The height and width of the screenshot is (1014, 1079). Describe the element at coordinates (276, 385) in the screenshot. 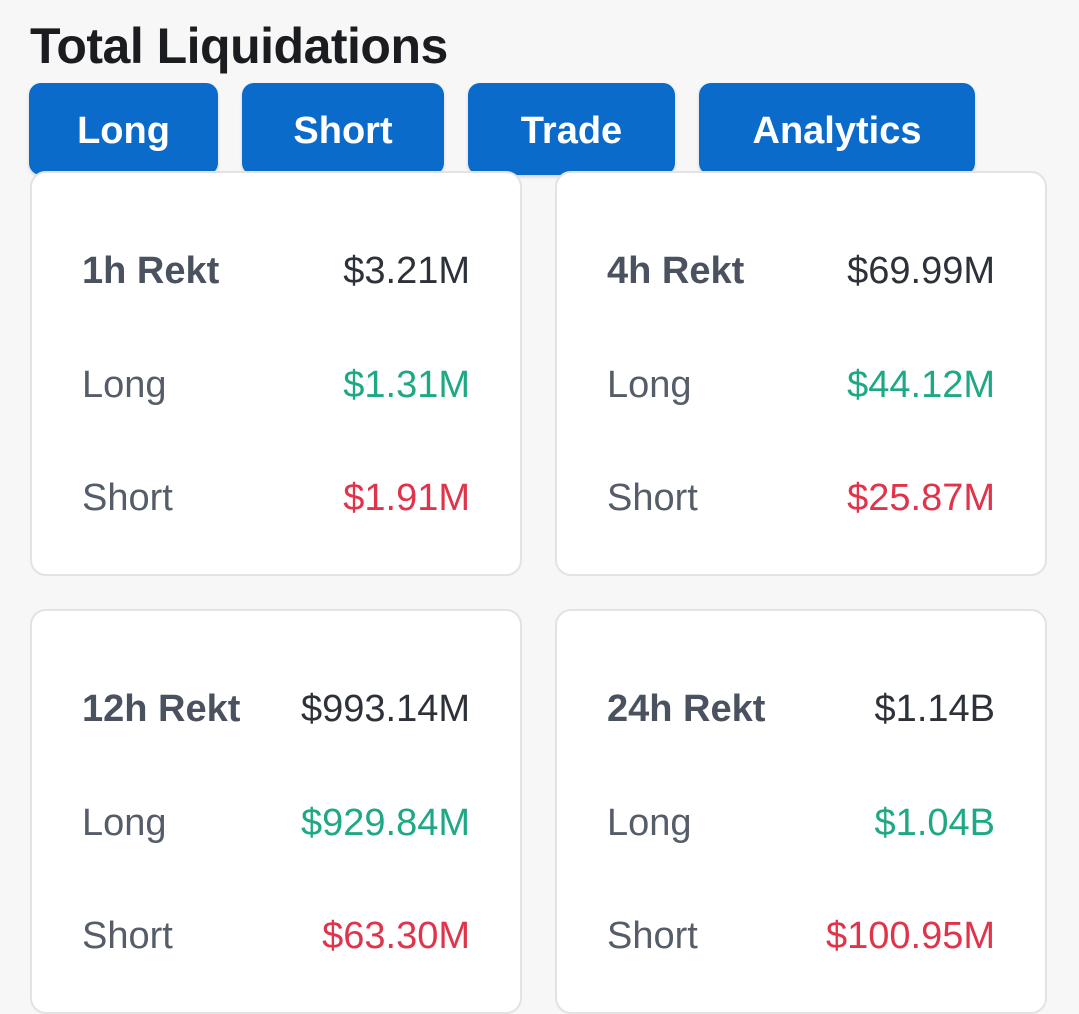

I see `card-long-row: Long $1.31M` at that location.